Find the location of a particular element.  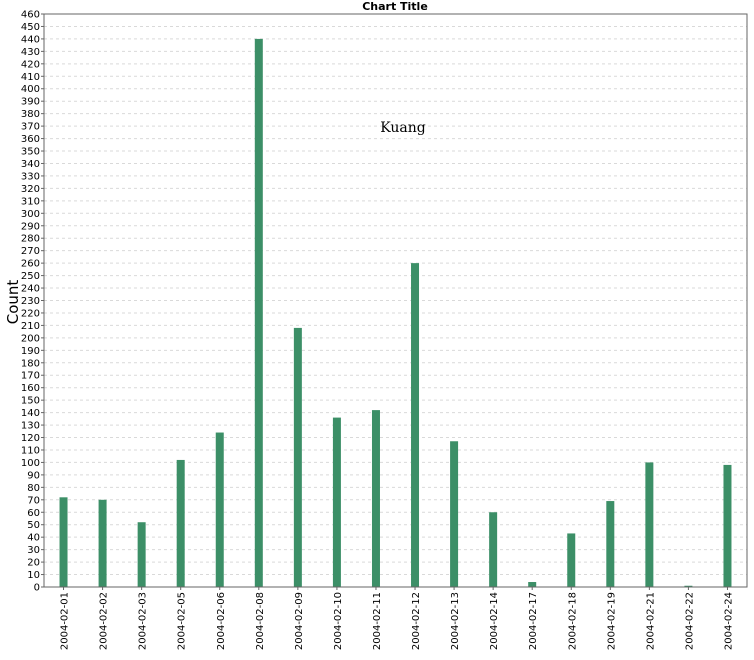

y-tick-label: 320 is located at coordinates (30, 189).